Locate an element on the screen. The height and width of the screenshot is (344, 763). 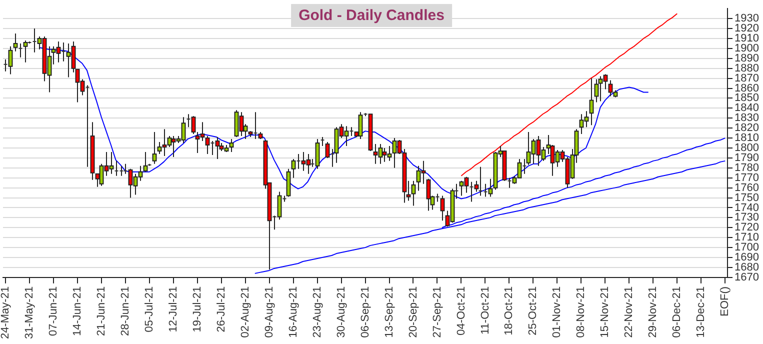
y-tick-label: 1900 is located at coordinates (747, 48).